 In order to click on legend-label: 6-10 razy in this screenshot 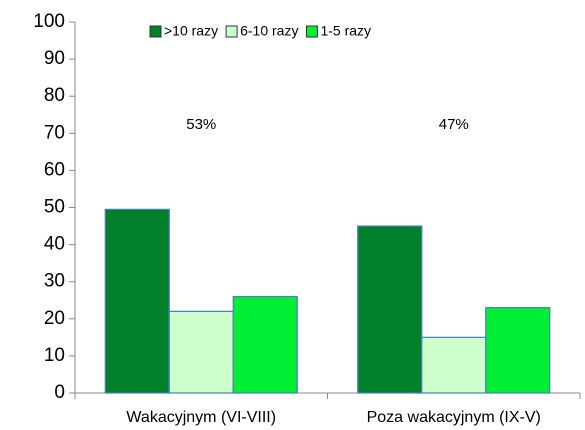, I will do `click(269, 31)`.